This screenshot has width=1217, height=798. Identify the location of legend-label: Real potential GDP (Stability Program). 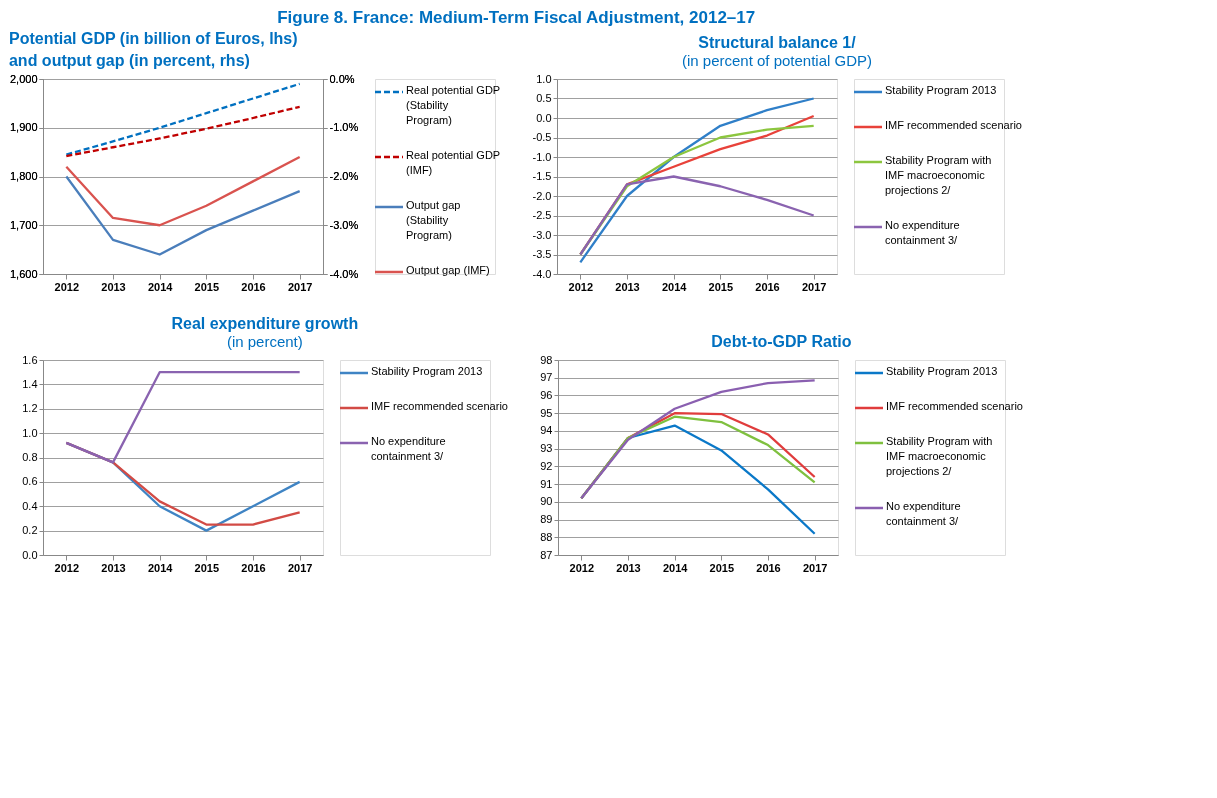
(453, 105).